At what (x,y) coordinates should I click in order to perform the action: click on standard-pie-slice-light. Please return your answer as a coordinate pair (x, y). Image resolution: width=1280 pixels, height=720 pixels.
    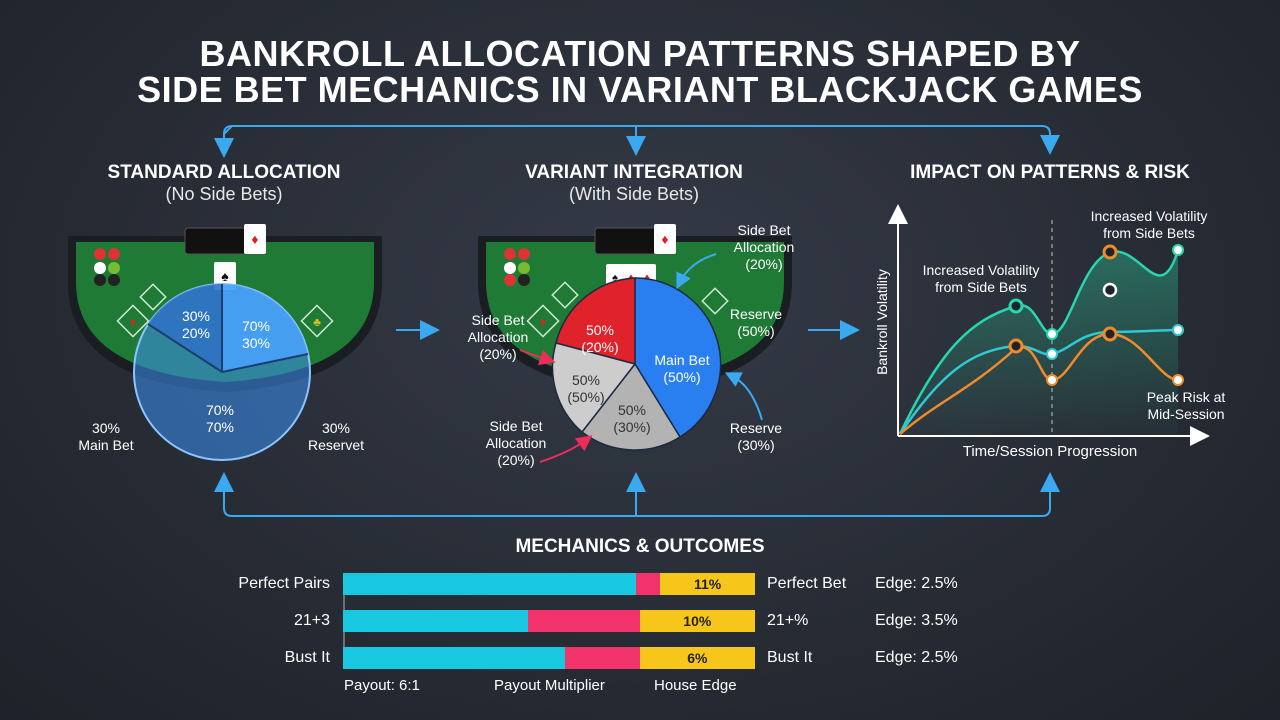
    Looking at the image, I should click on (265, 328).